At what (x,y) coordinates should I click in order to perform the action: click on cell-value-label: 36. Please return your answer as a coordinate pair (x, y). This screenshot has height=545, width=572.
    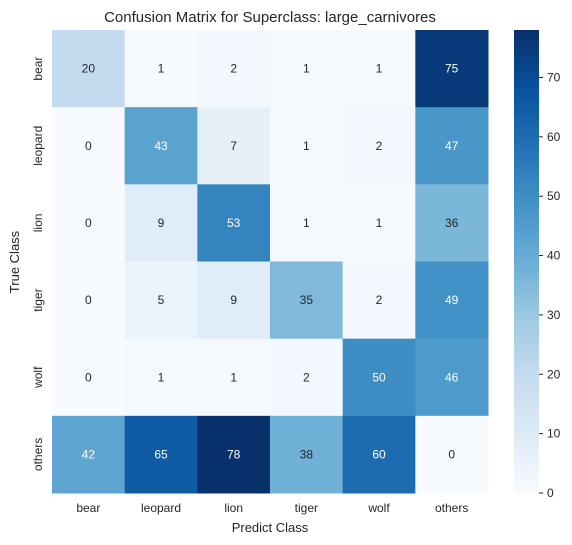
    Looking at the image, I should click on (452, 223).